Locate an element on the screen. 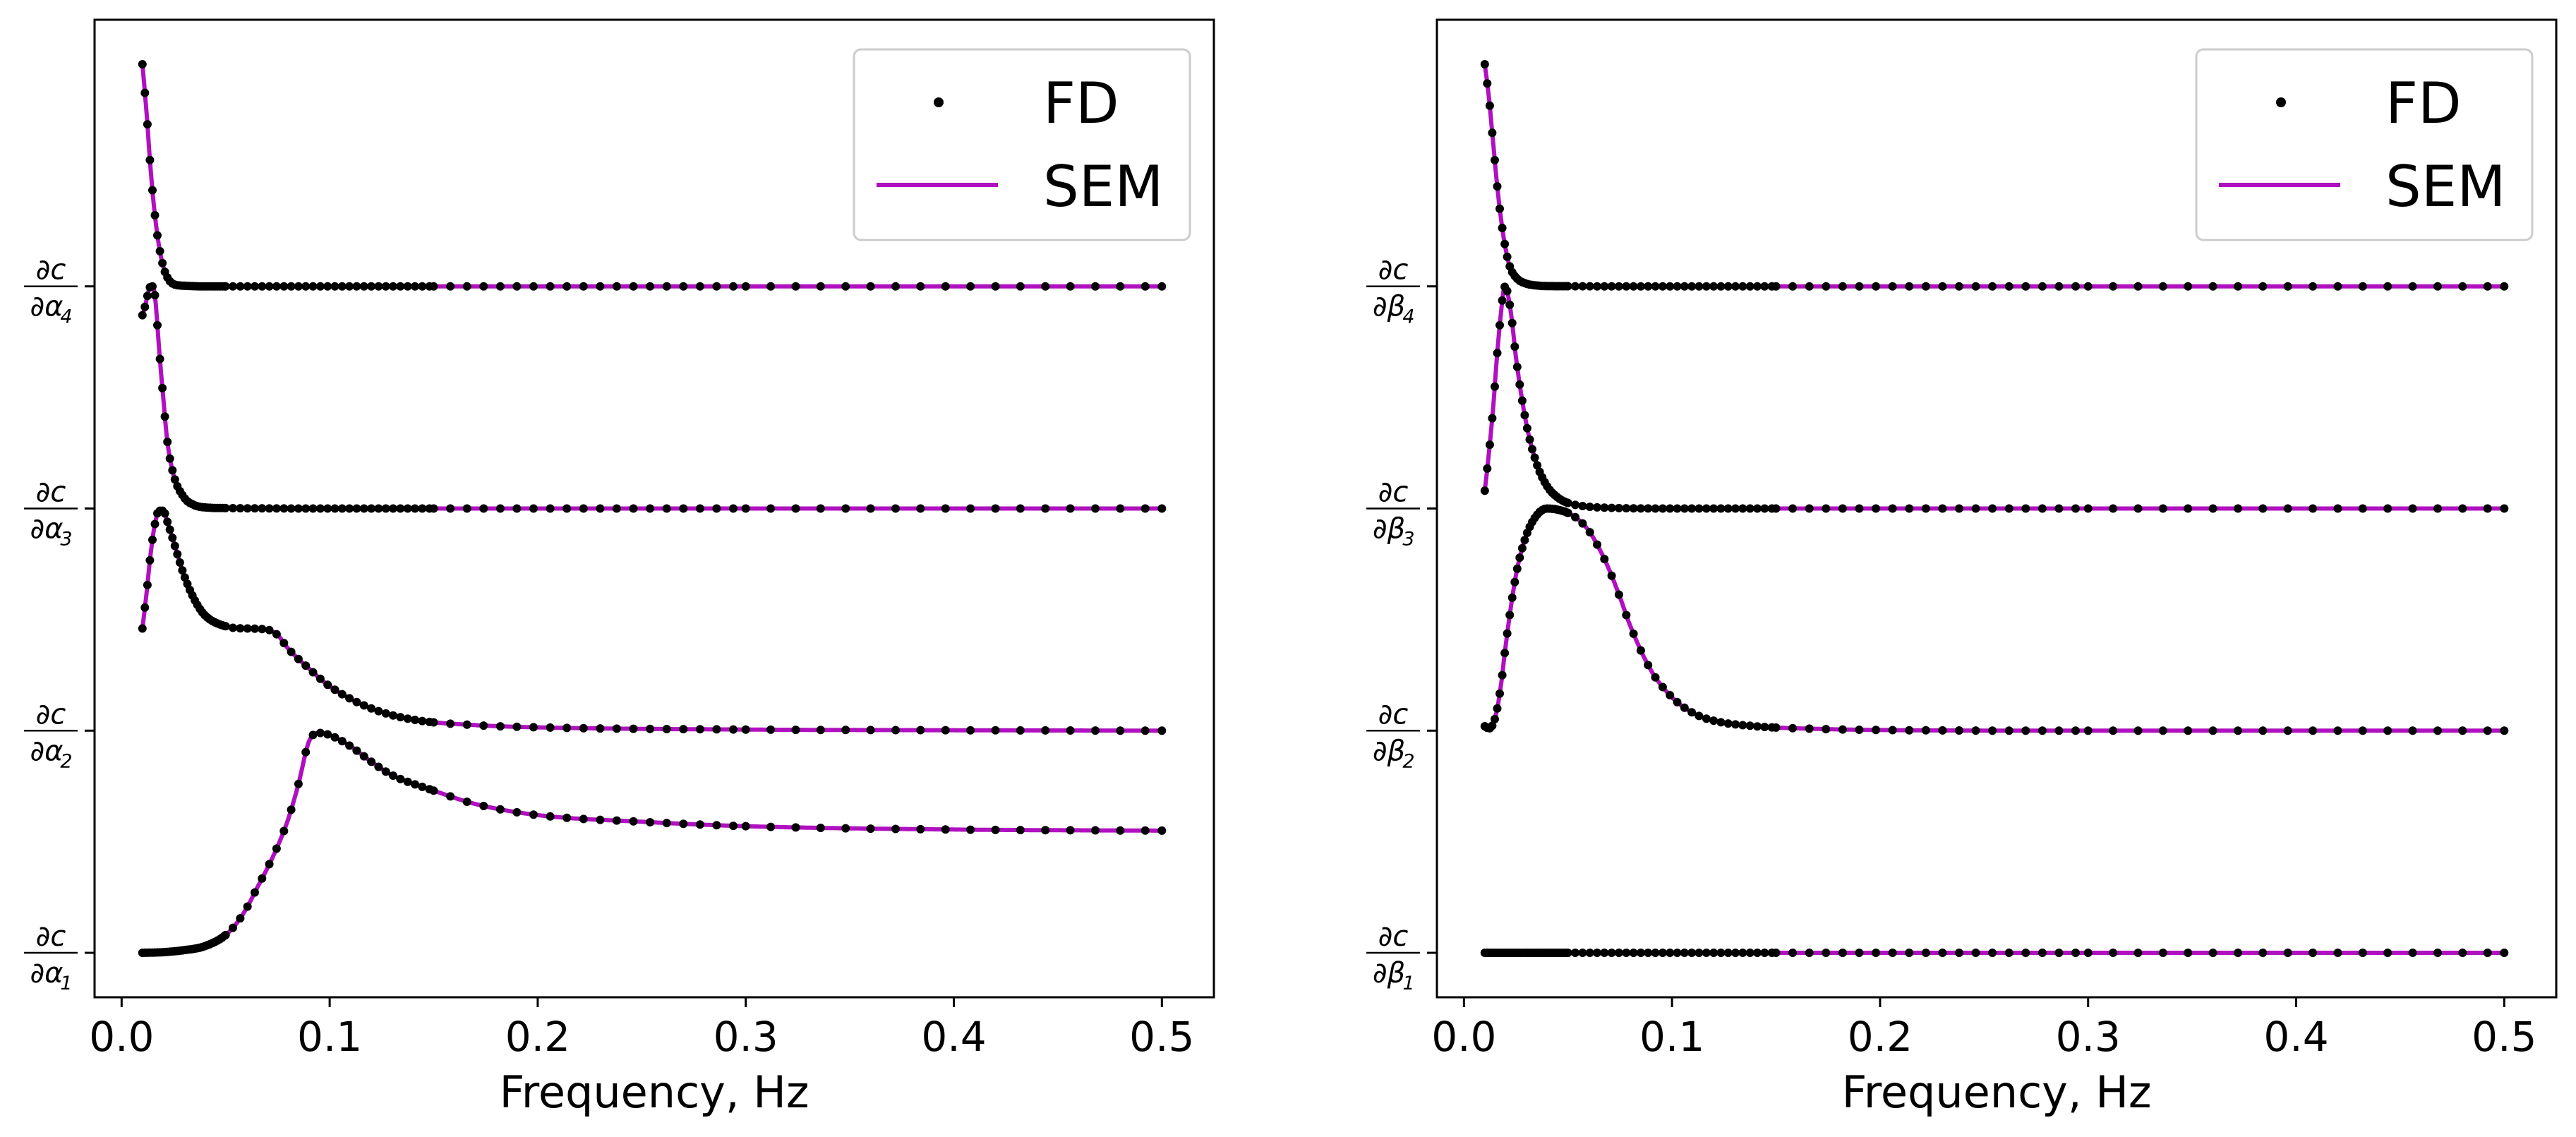 The width and height of the screenshot is (2576, 1137). legend-box is located at coordinates (1022, 144).